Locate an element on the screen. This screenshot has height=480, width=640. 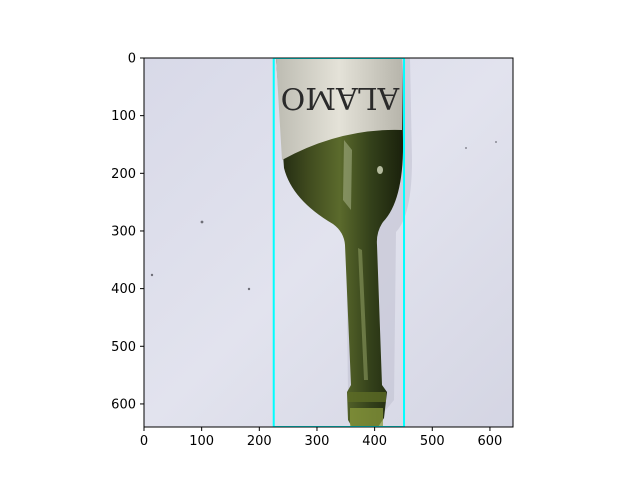
bottle-label is located at coordinates (339, 109).